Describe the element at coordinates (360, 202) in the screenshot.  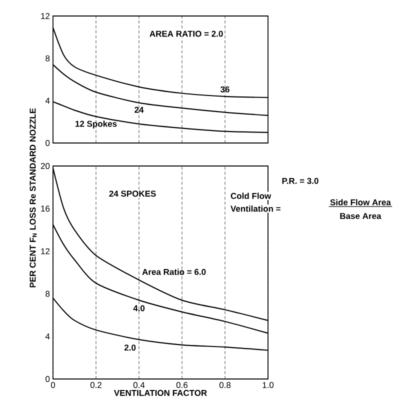
I see `text: Side Flow Area` at that location.